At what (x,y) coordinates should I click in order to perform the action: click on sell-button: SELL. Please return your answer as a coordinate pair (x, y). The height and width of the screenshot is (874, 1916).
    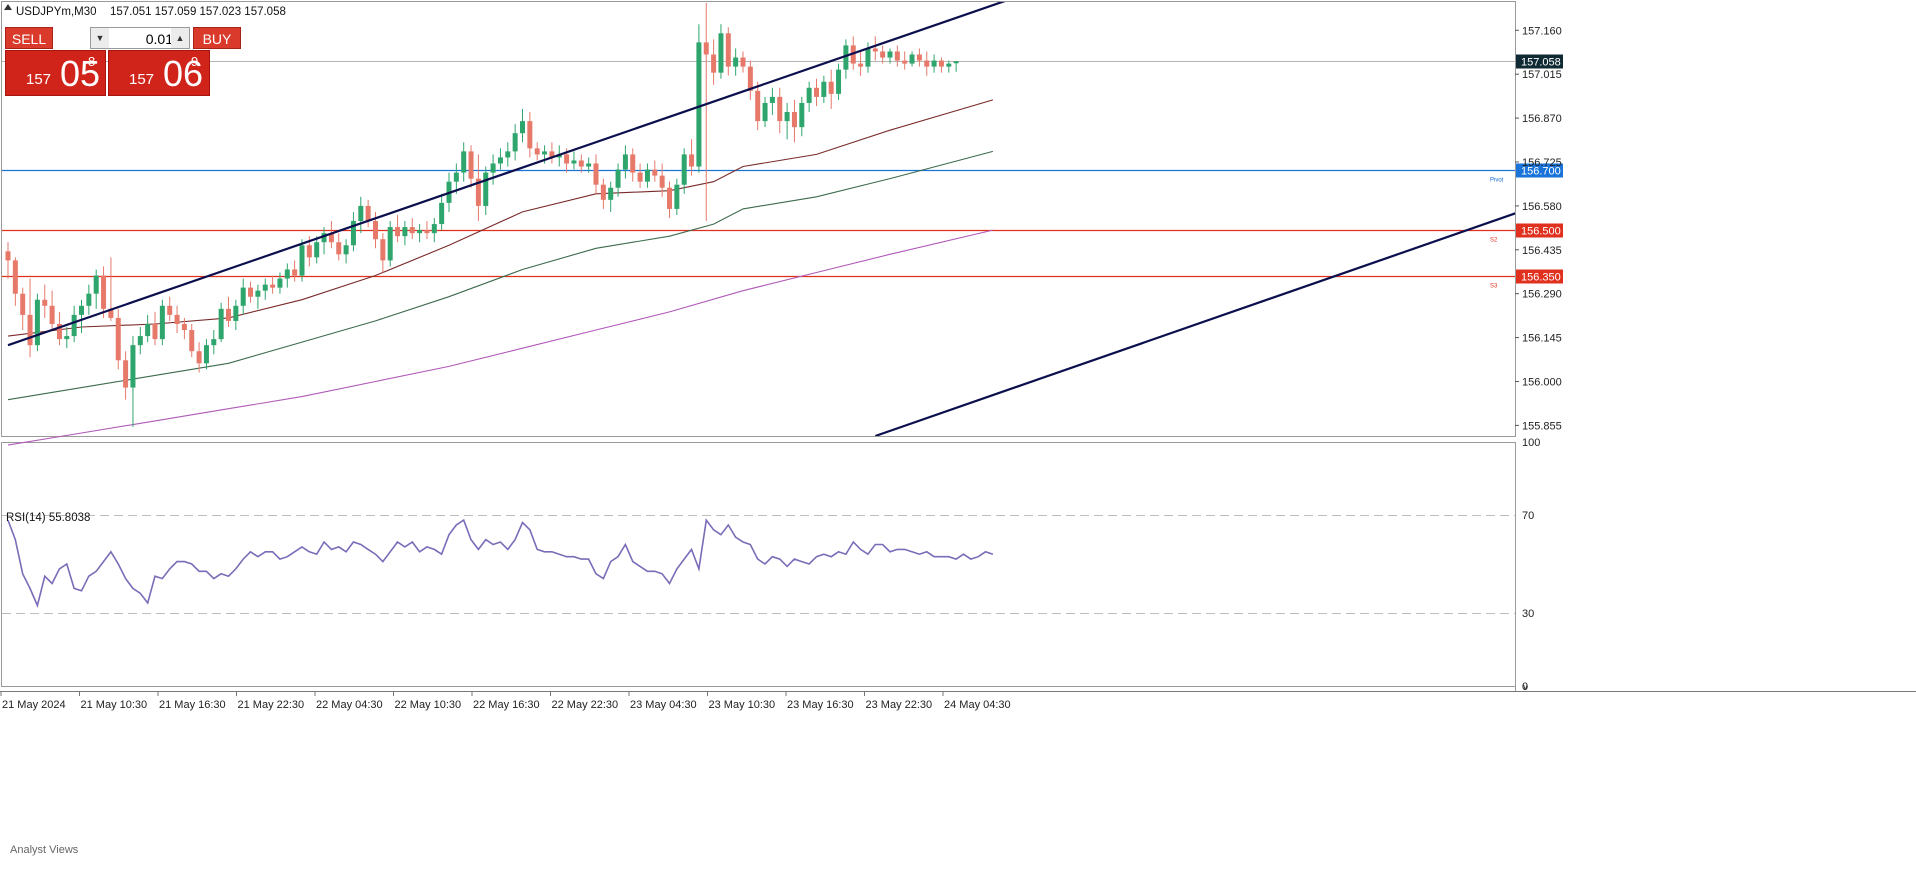
    Looking at the image, I should click on (29, 38).